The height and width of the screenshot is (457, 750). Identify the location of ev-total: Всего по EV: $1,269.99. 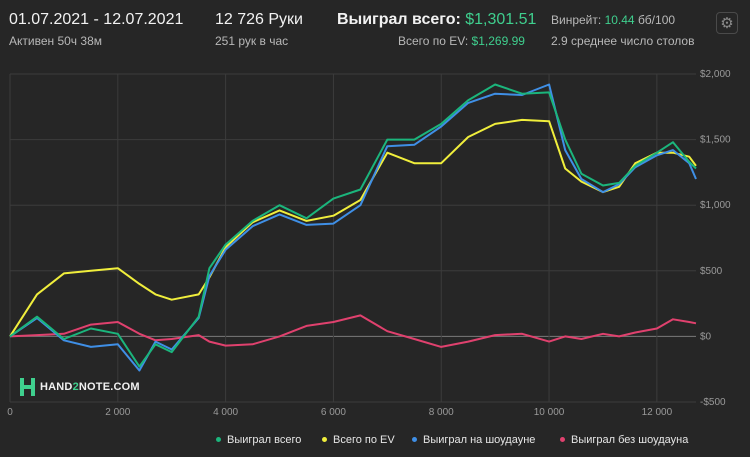
(461, 41).